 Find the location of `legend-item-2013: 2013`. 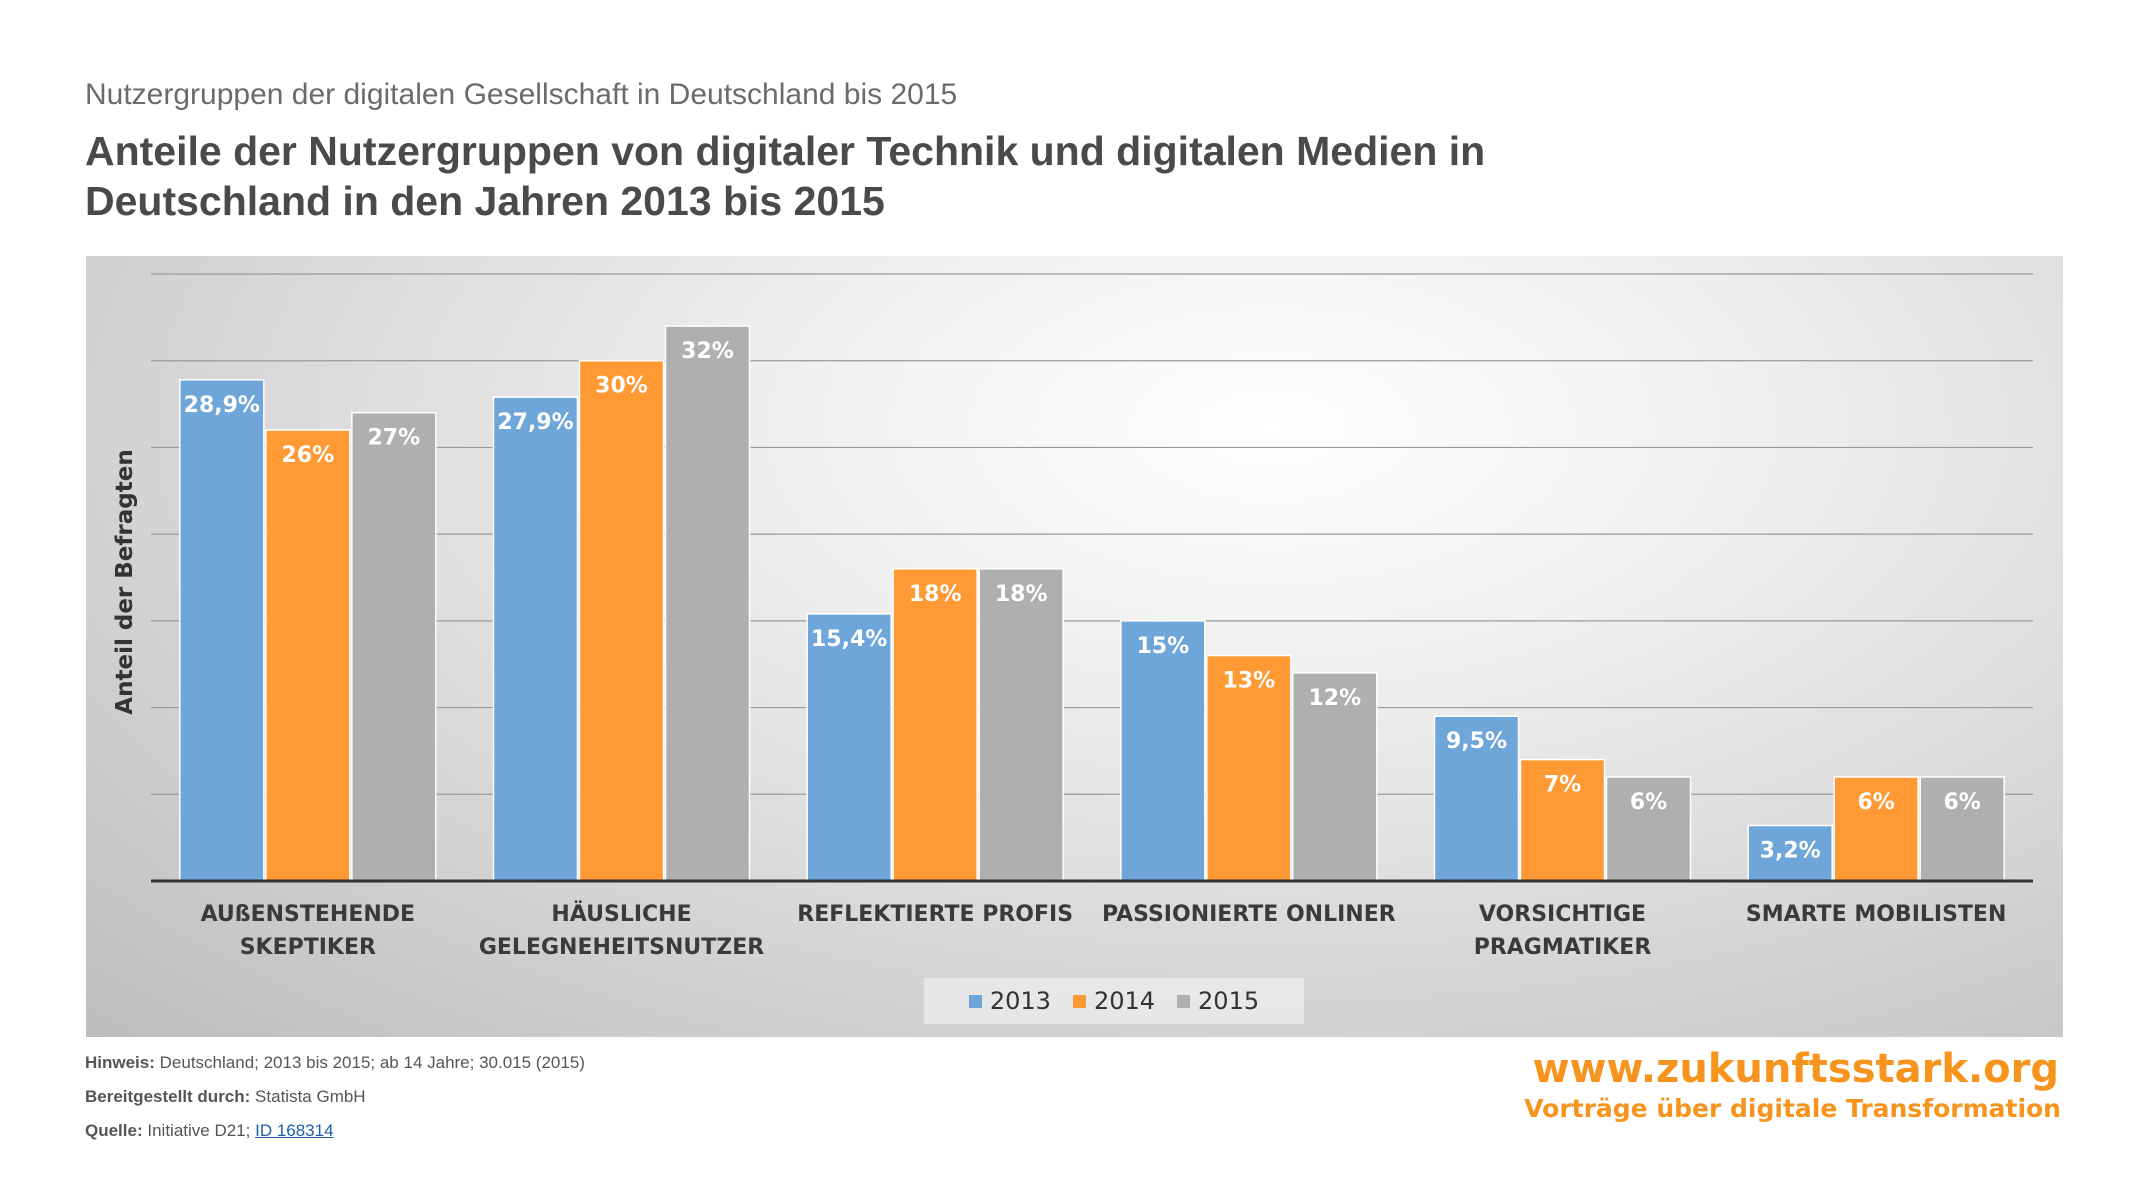

legend-item-2013: 2013 is located at coordinates (1009, 1001).